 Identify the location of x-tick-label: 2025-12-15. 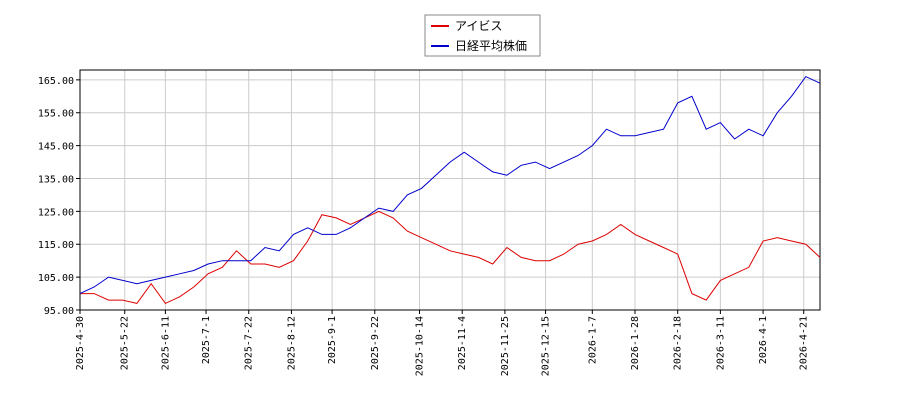
(546, 346).